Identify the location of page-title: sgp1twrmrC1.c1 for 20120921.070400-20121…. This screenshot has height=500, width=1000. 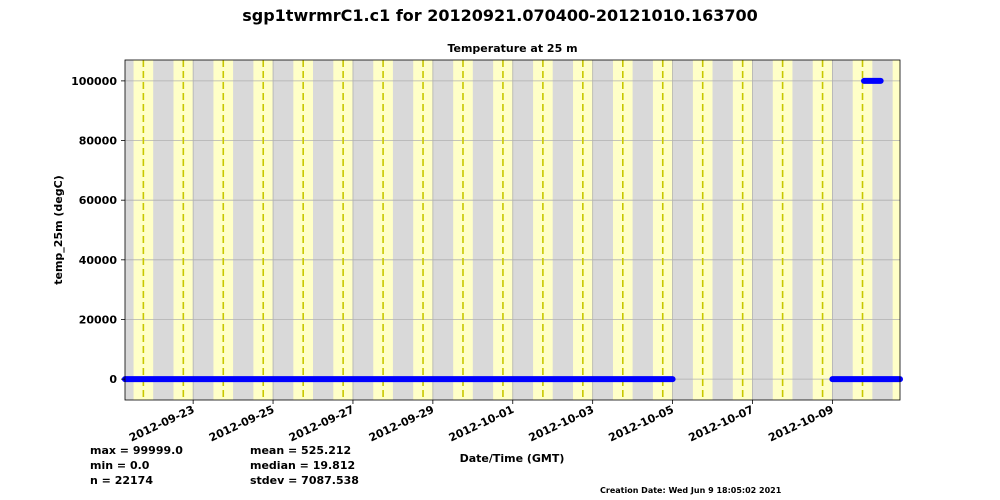
(500, 15).